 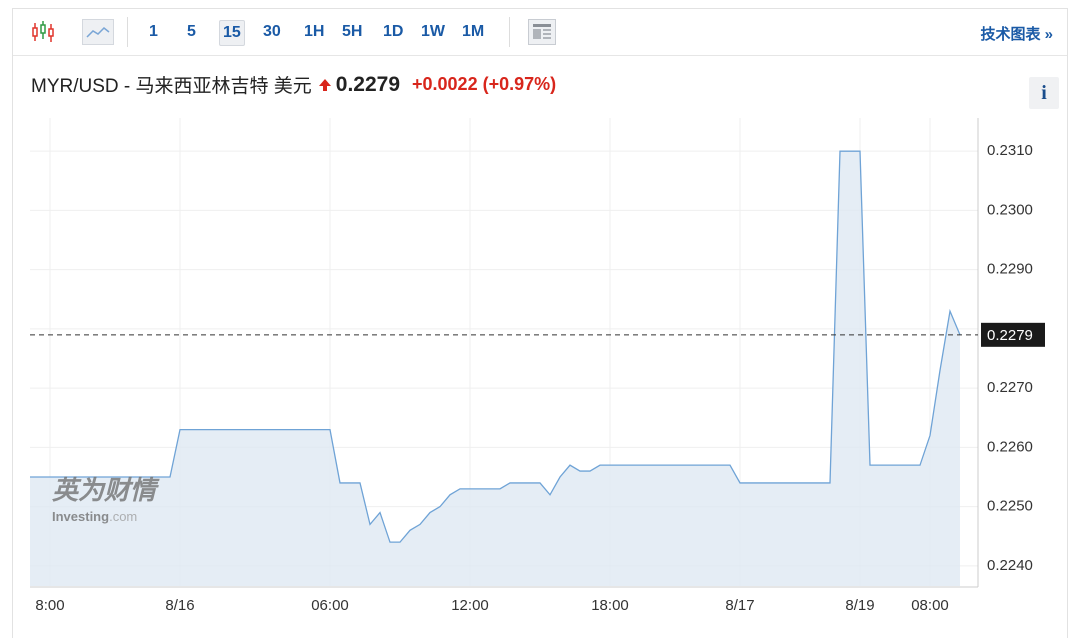 I want to click on interval-button: 1H, so click(x=314, y=31).